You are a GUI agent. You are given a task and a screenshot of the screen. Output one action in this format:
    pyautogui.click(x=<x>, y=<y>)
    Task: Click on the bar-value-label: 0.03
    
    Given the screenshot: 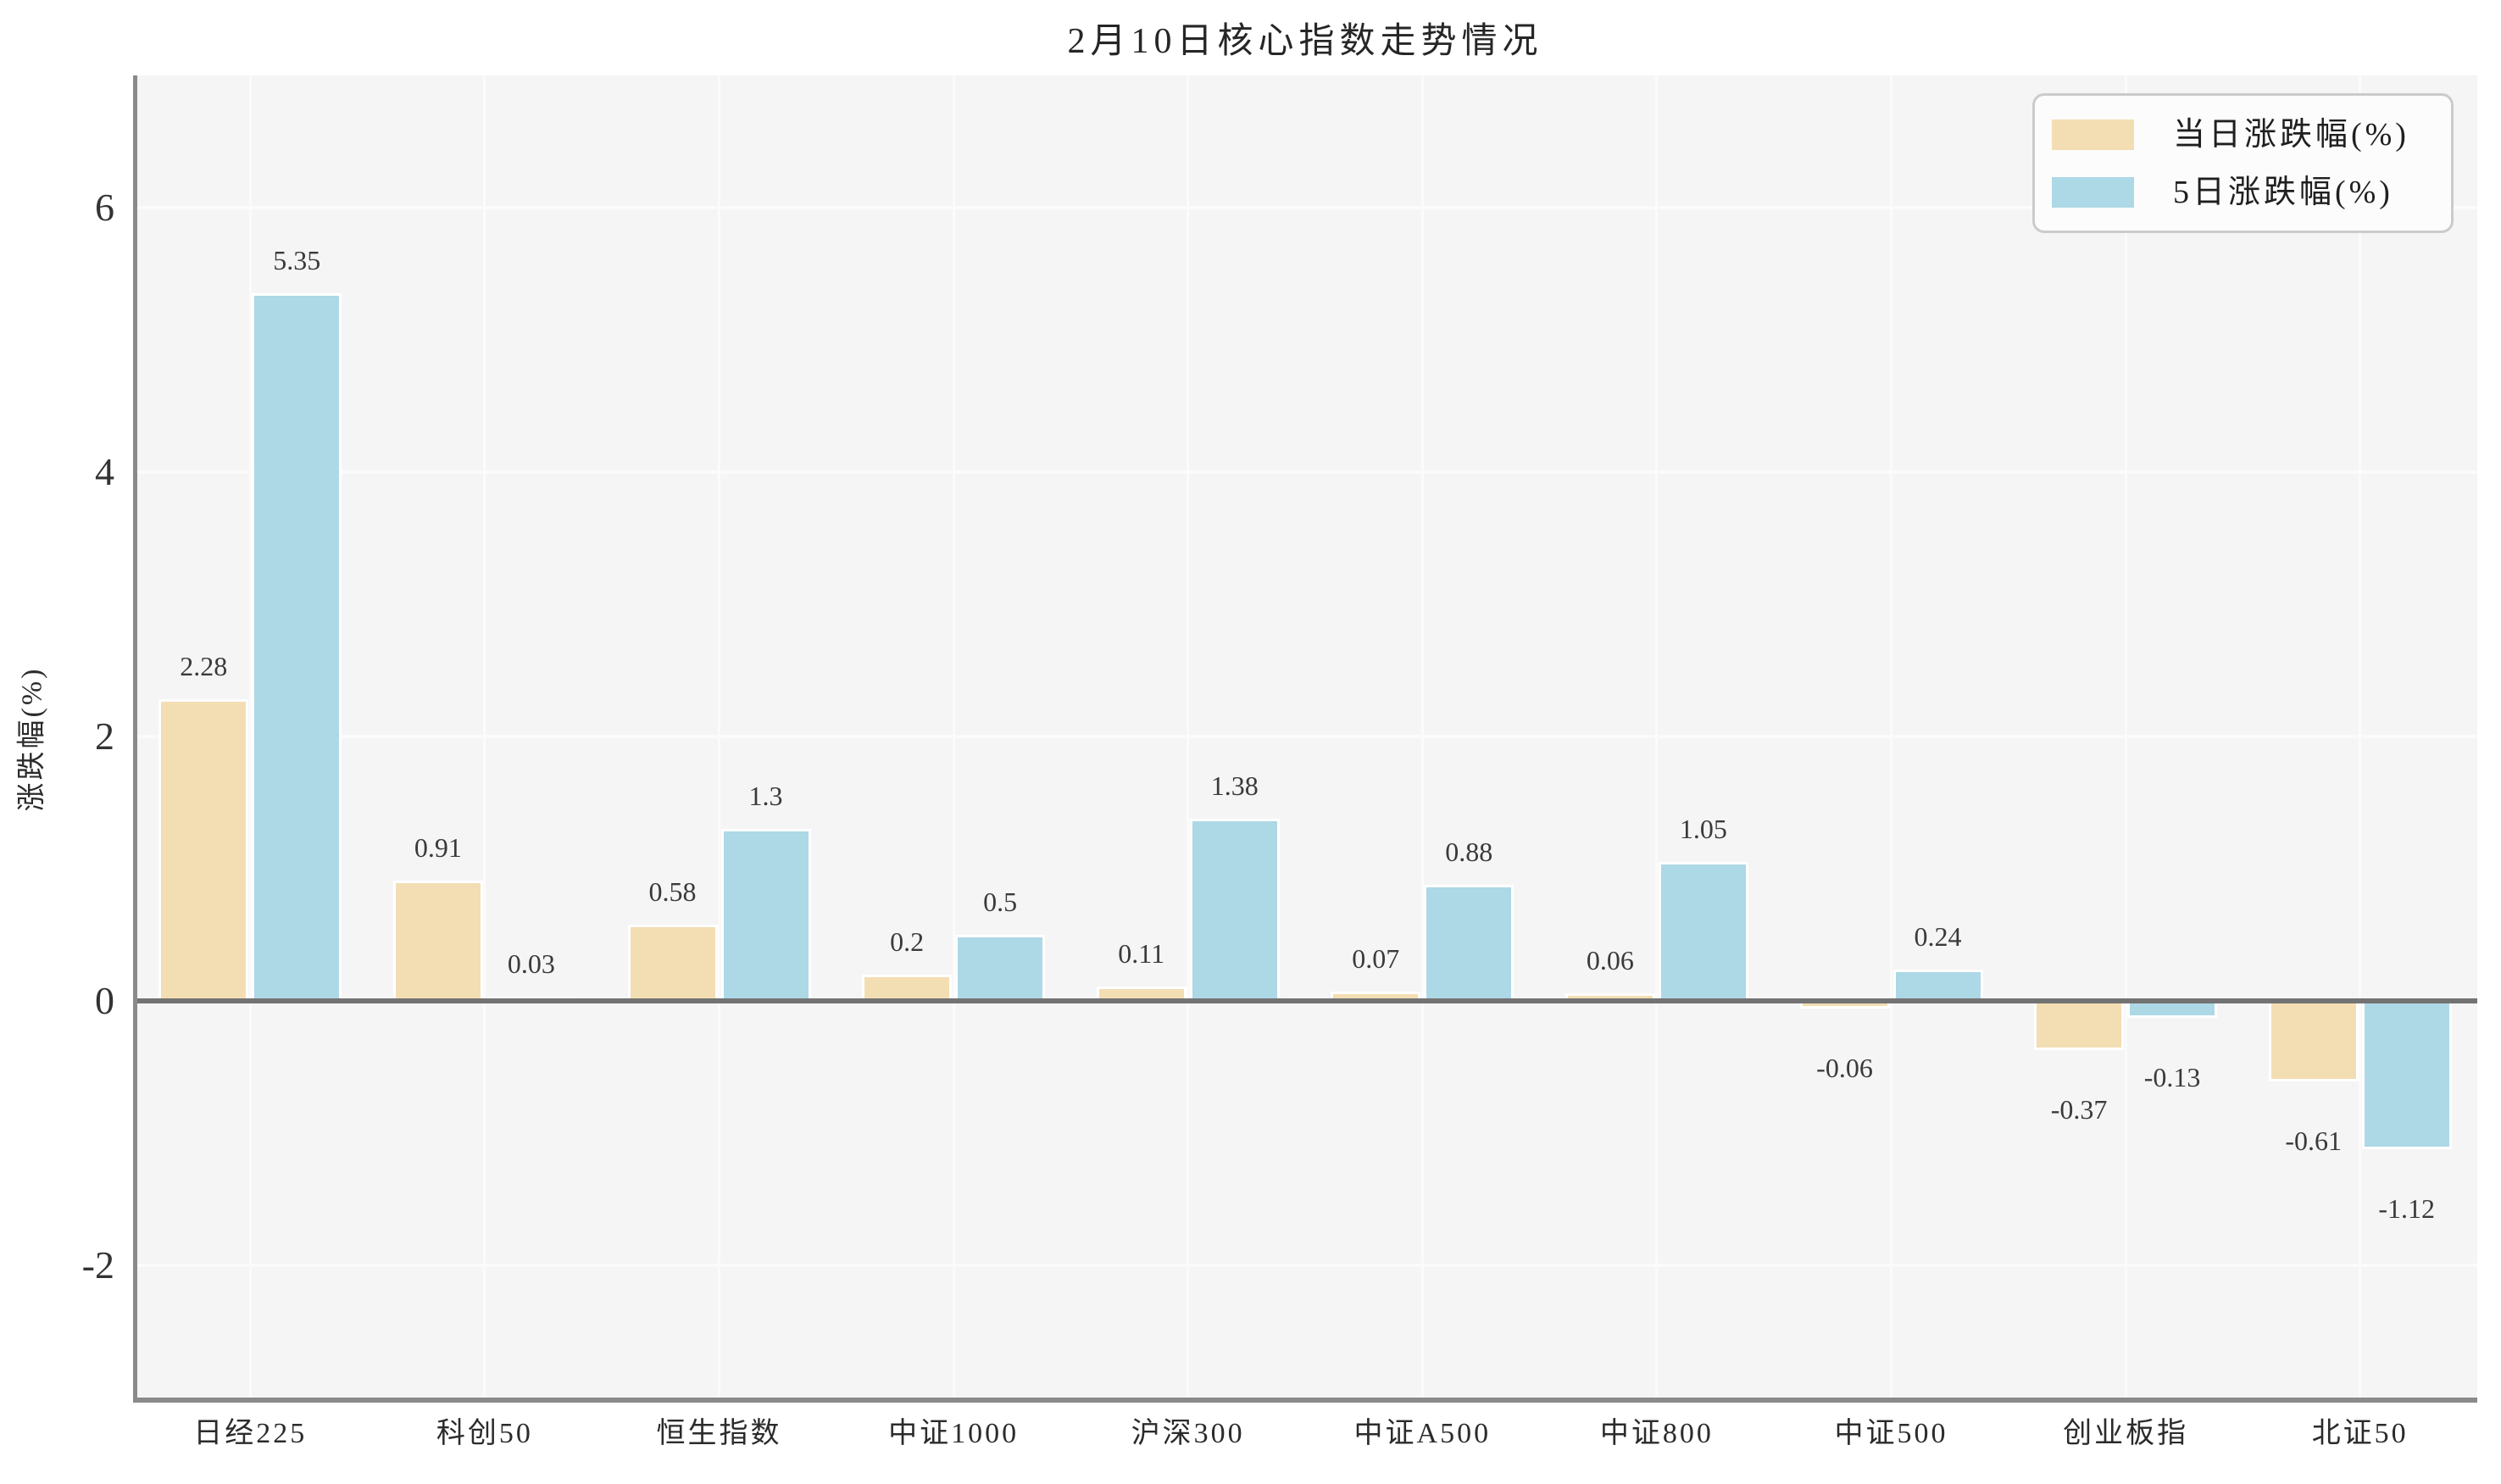 What is the action you would take?
    pyautogui.click(x=531, y=964)
    